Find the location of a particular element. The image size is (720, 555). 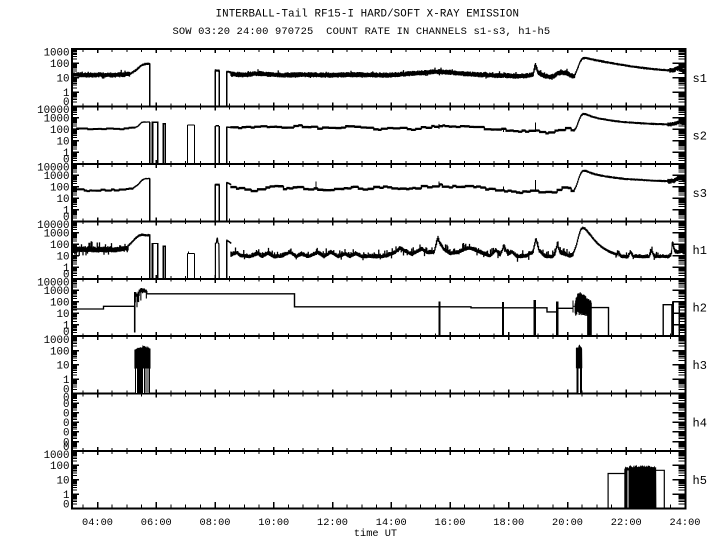

svg-text: s1 is located at coordinates (700, 79).